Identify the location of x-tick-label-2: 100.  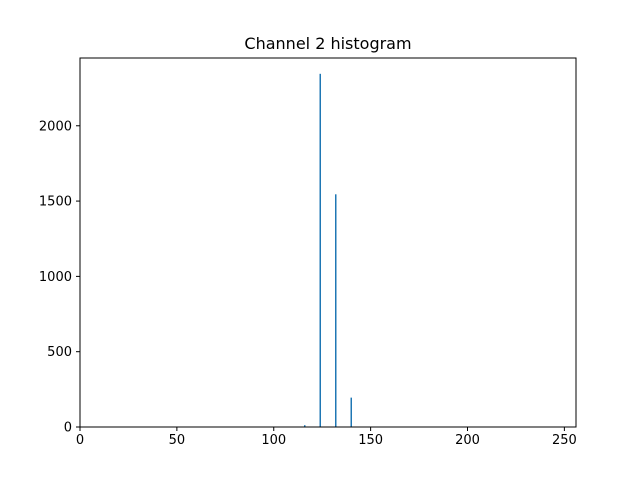
(273, 440).